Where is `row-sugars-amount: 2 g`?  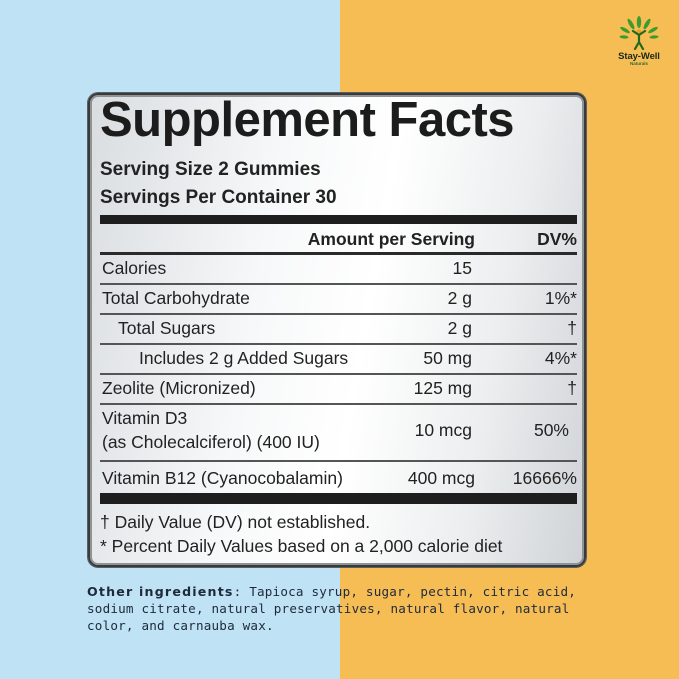 row-sugars-amount: 2 g is located at coordinates (459, 328).